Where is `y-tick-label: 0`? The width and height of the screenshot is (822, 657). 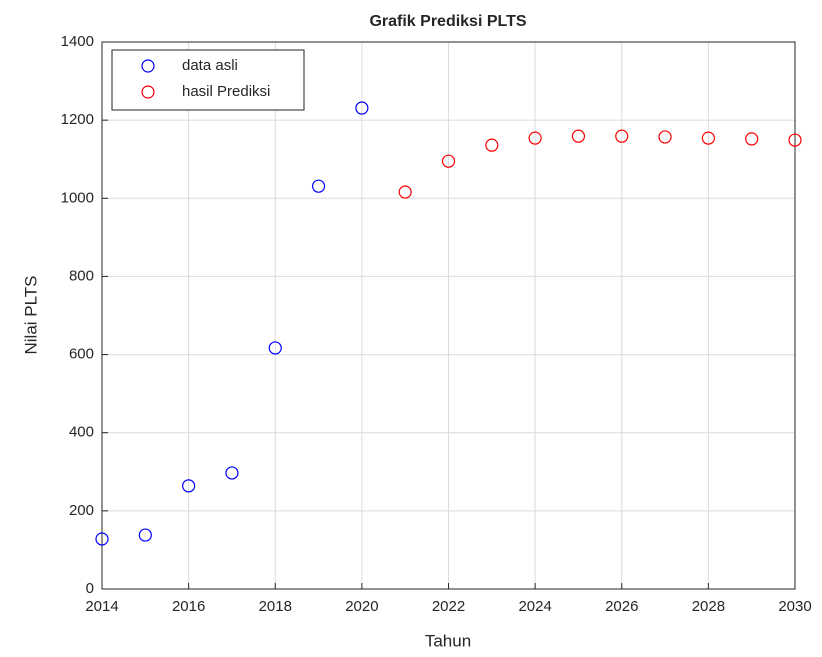
y-tick-label: 0 is located at coordinates (90, 588).